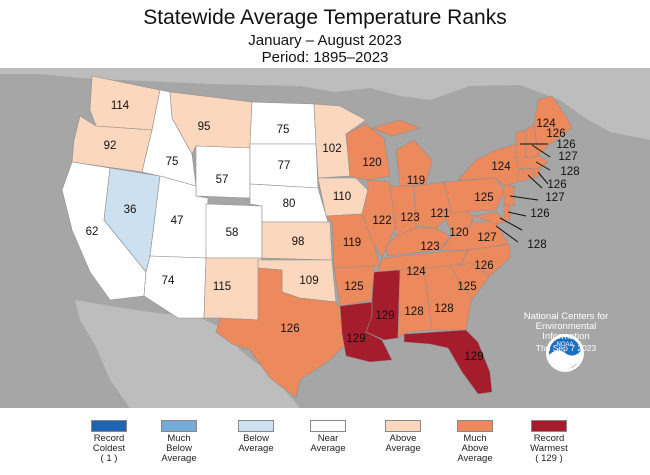 The height and width of the screenshot is (475, 650). Describe the element at coordinates (566, 316) in the screenshot. I see `credit-line-1: National Centers for` at that location.